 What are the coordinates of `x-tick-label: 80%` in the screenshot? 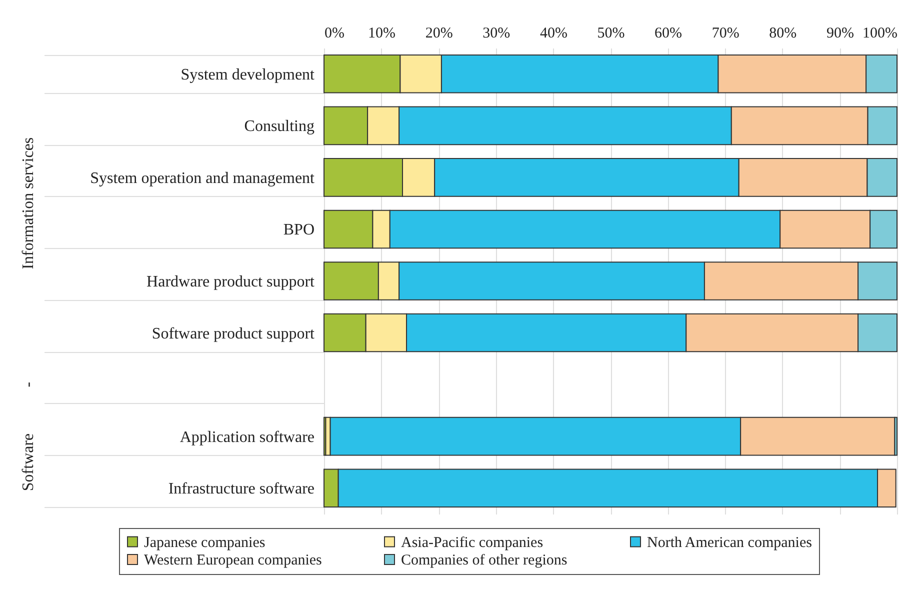 It's located at (783, 34).